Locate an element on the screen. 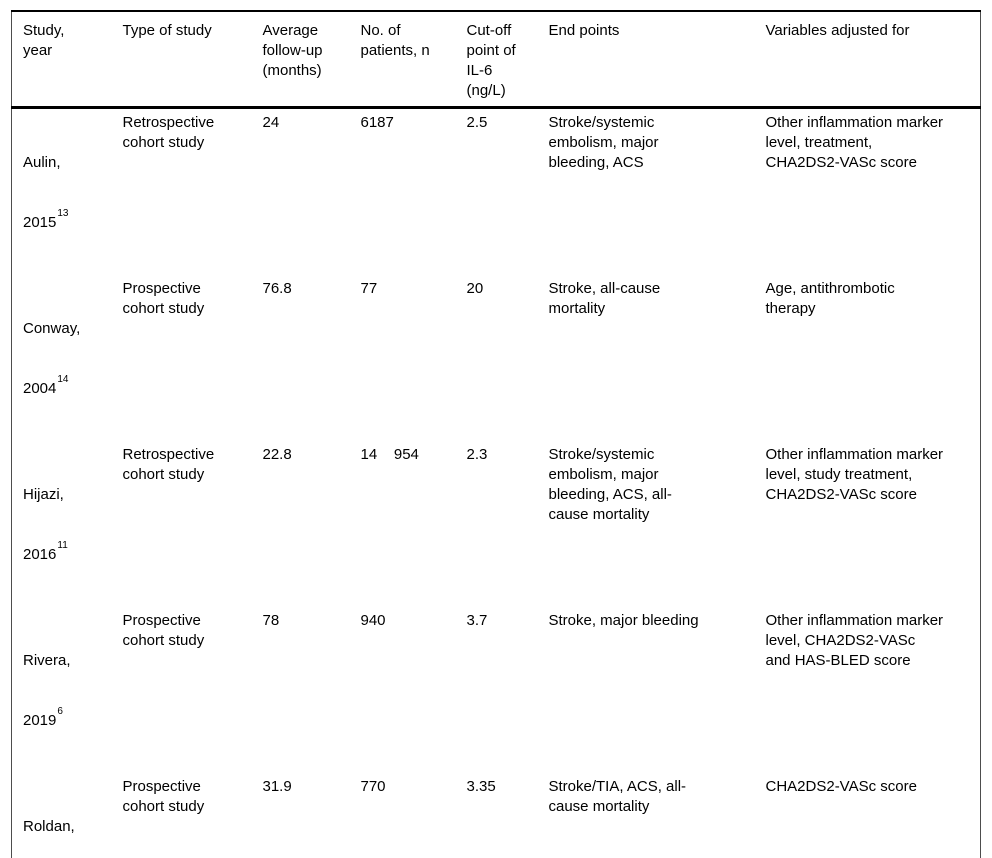 Image resolution: width=992 pixels, height=858 pixels. study-year: 201611 is located at coordinates (63, 555).